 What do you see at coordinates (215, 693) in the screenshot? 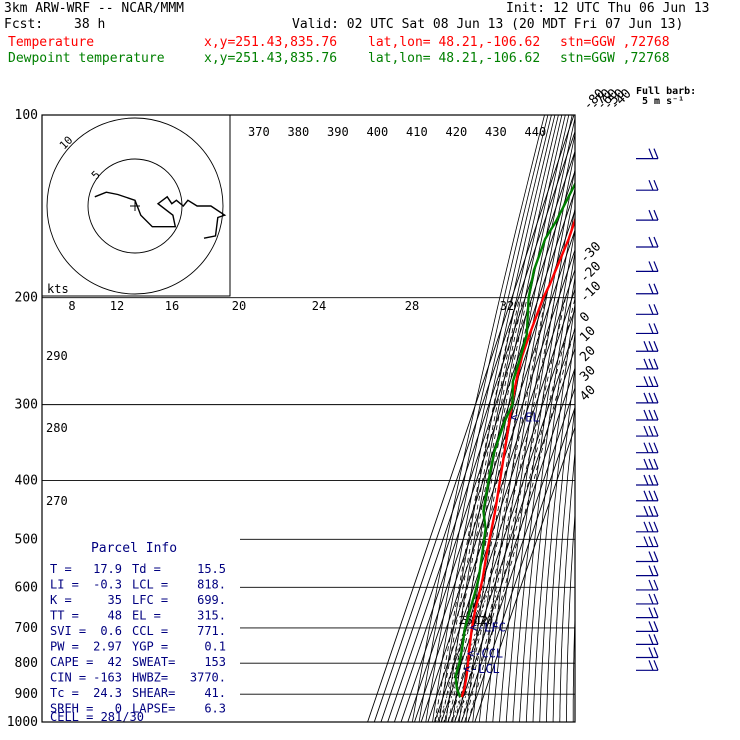
I see `parcel-info-value: 41.` at bounding box center [215, 693].